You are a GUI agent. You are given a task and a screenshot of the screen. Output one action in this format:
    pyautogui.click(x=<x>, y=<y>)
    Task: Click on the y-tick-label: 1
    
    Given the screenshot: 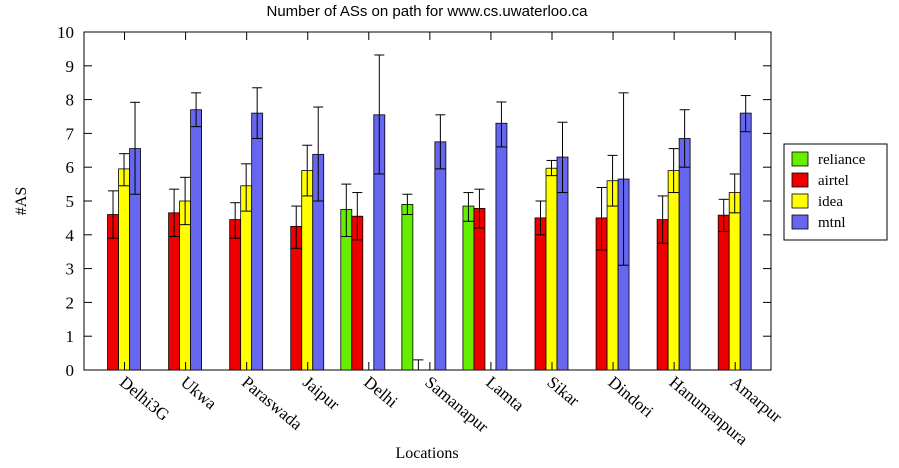 What is the action you would take?
    pyautogui.click(x=70, y=336)
    